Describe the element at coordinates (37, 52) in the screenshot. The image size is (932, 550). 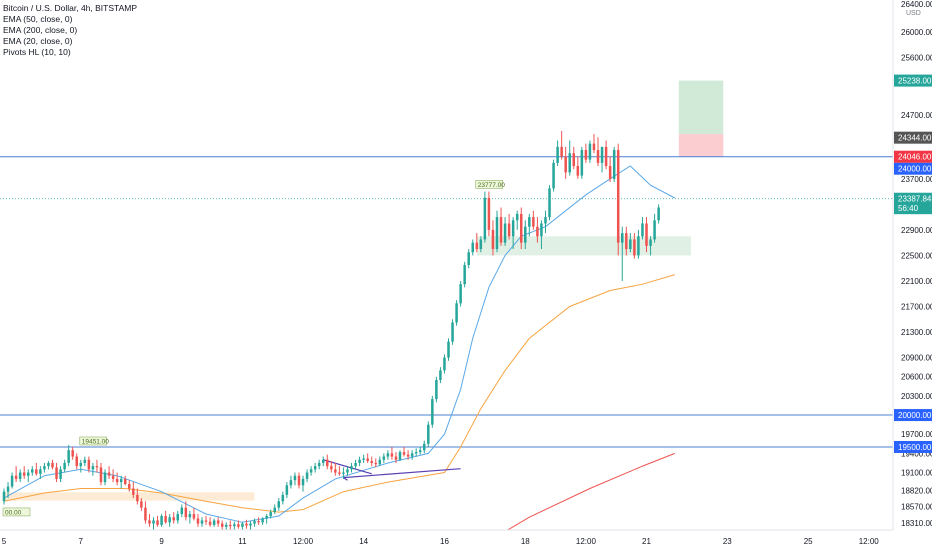
I see `indicator-pivots: Pivots HL (10, 10)` at that location.